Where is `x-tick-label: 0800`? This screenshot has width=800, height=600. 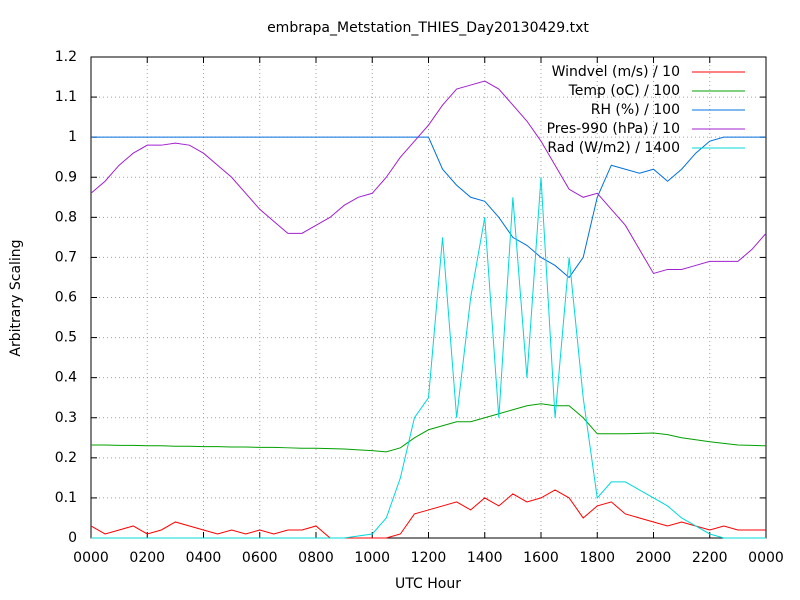 x-tick-label: 0800 is located at coordinates (316, 558).